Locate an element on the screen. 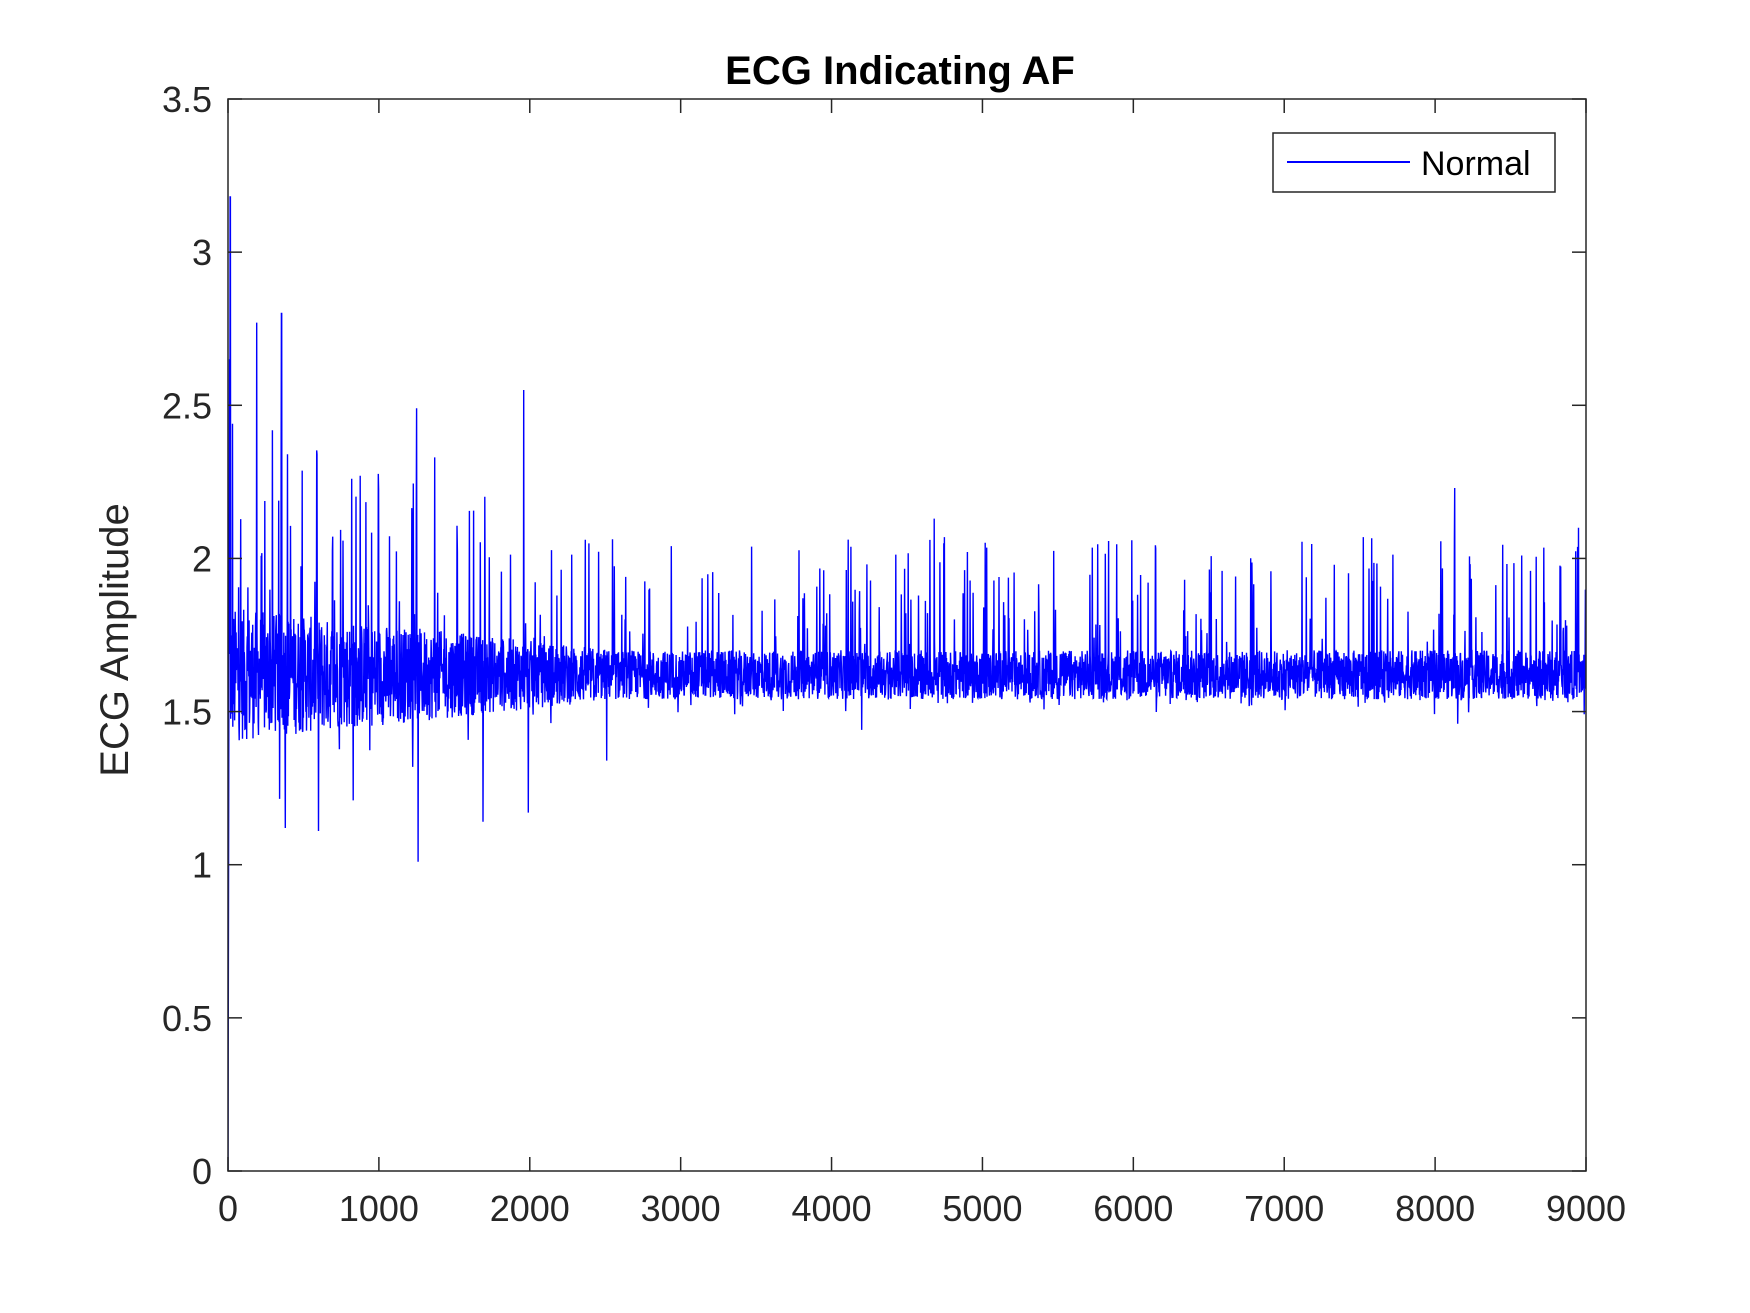 The image size is (1750, 1313). y-tick-label: 1 is located at coordinates (202, 865).